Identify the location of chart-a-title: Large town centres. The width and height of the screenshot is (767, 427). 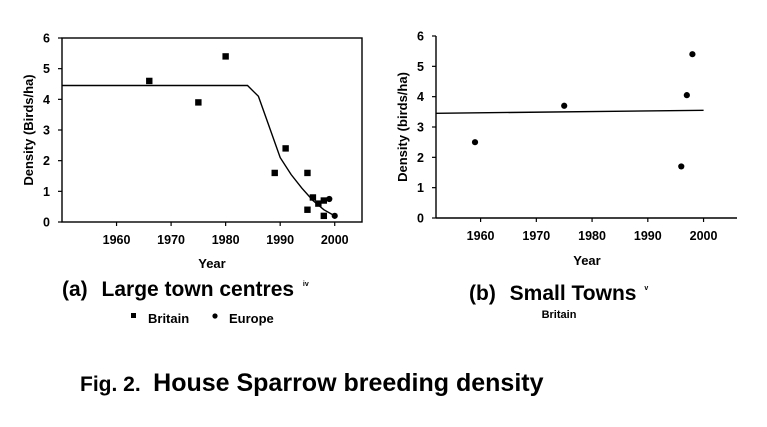
(198, 289).